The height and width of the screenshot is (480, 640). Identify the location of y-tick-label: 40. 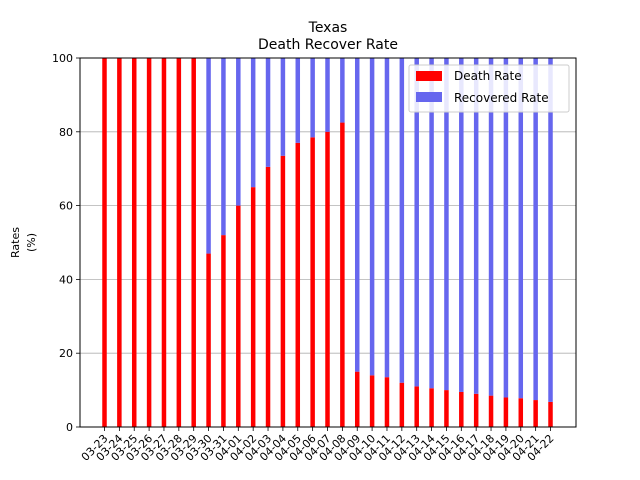
(66, 279).